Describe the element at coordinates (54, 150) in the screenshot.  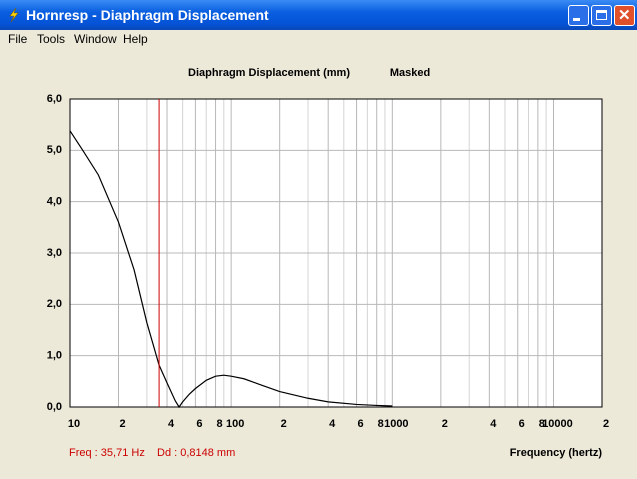
I see `y-tick-label: 5,0` at that location.